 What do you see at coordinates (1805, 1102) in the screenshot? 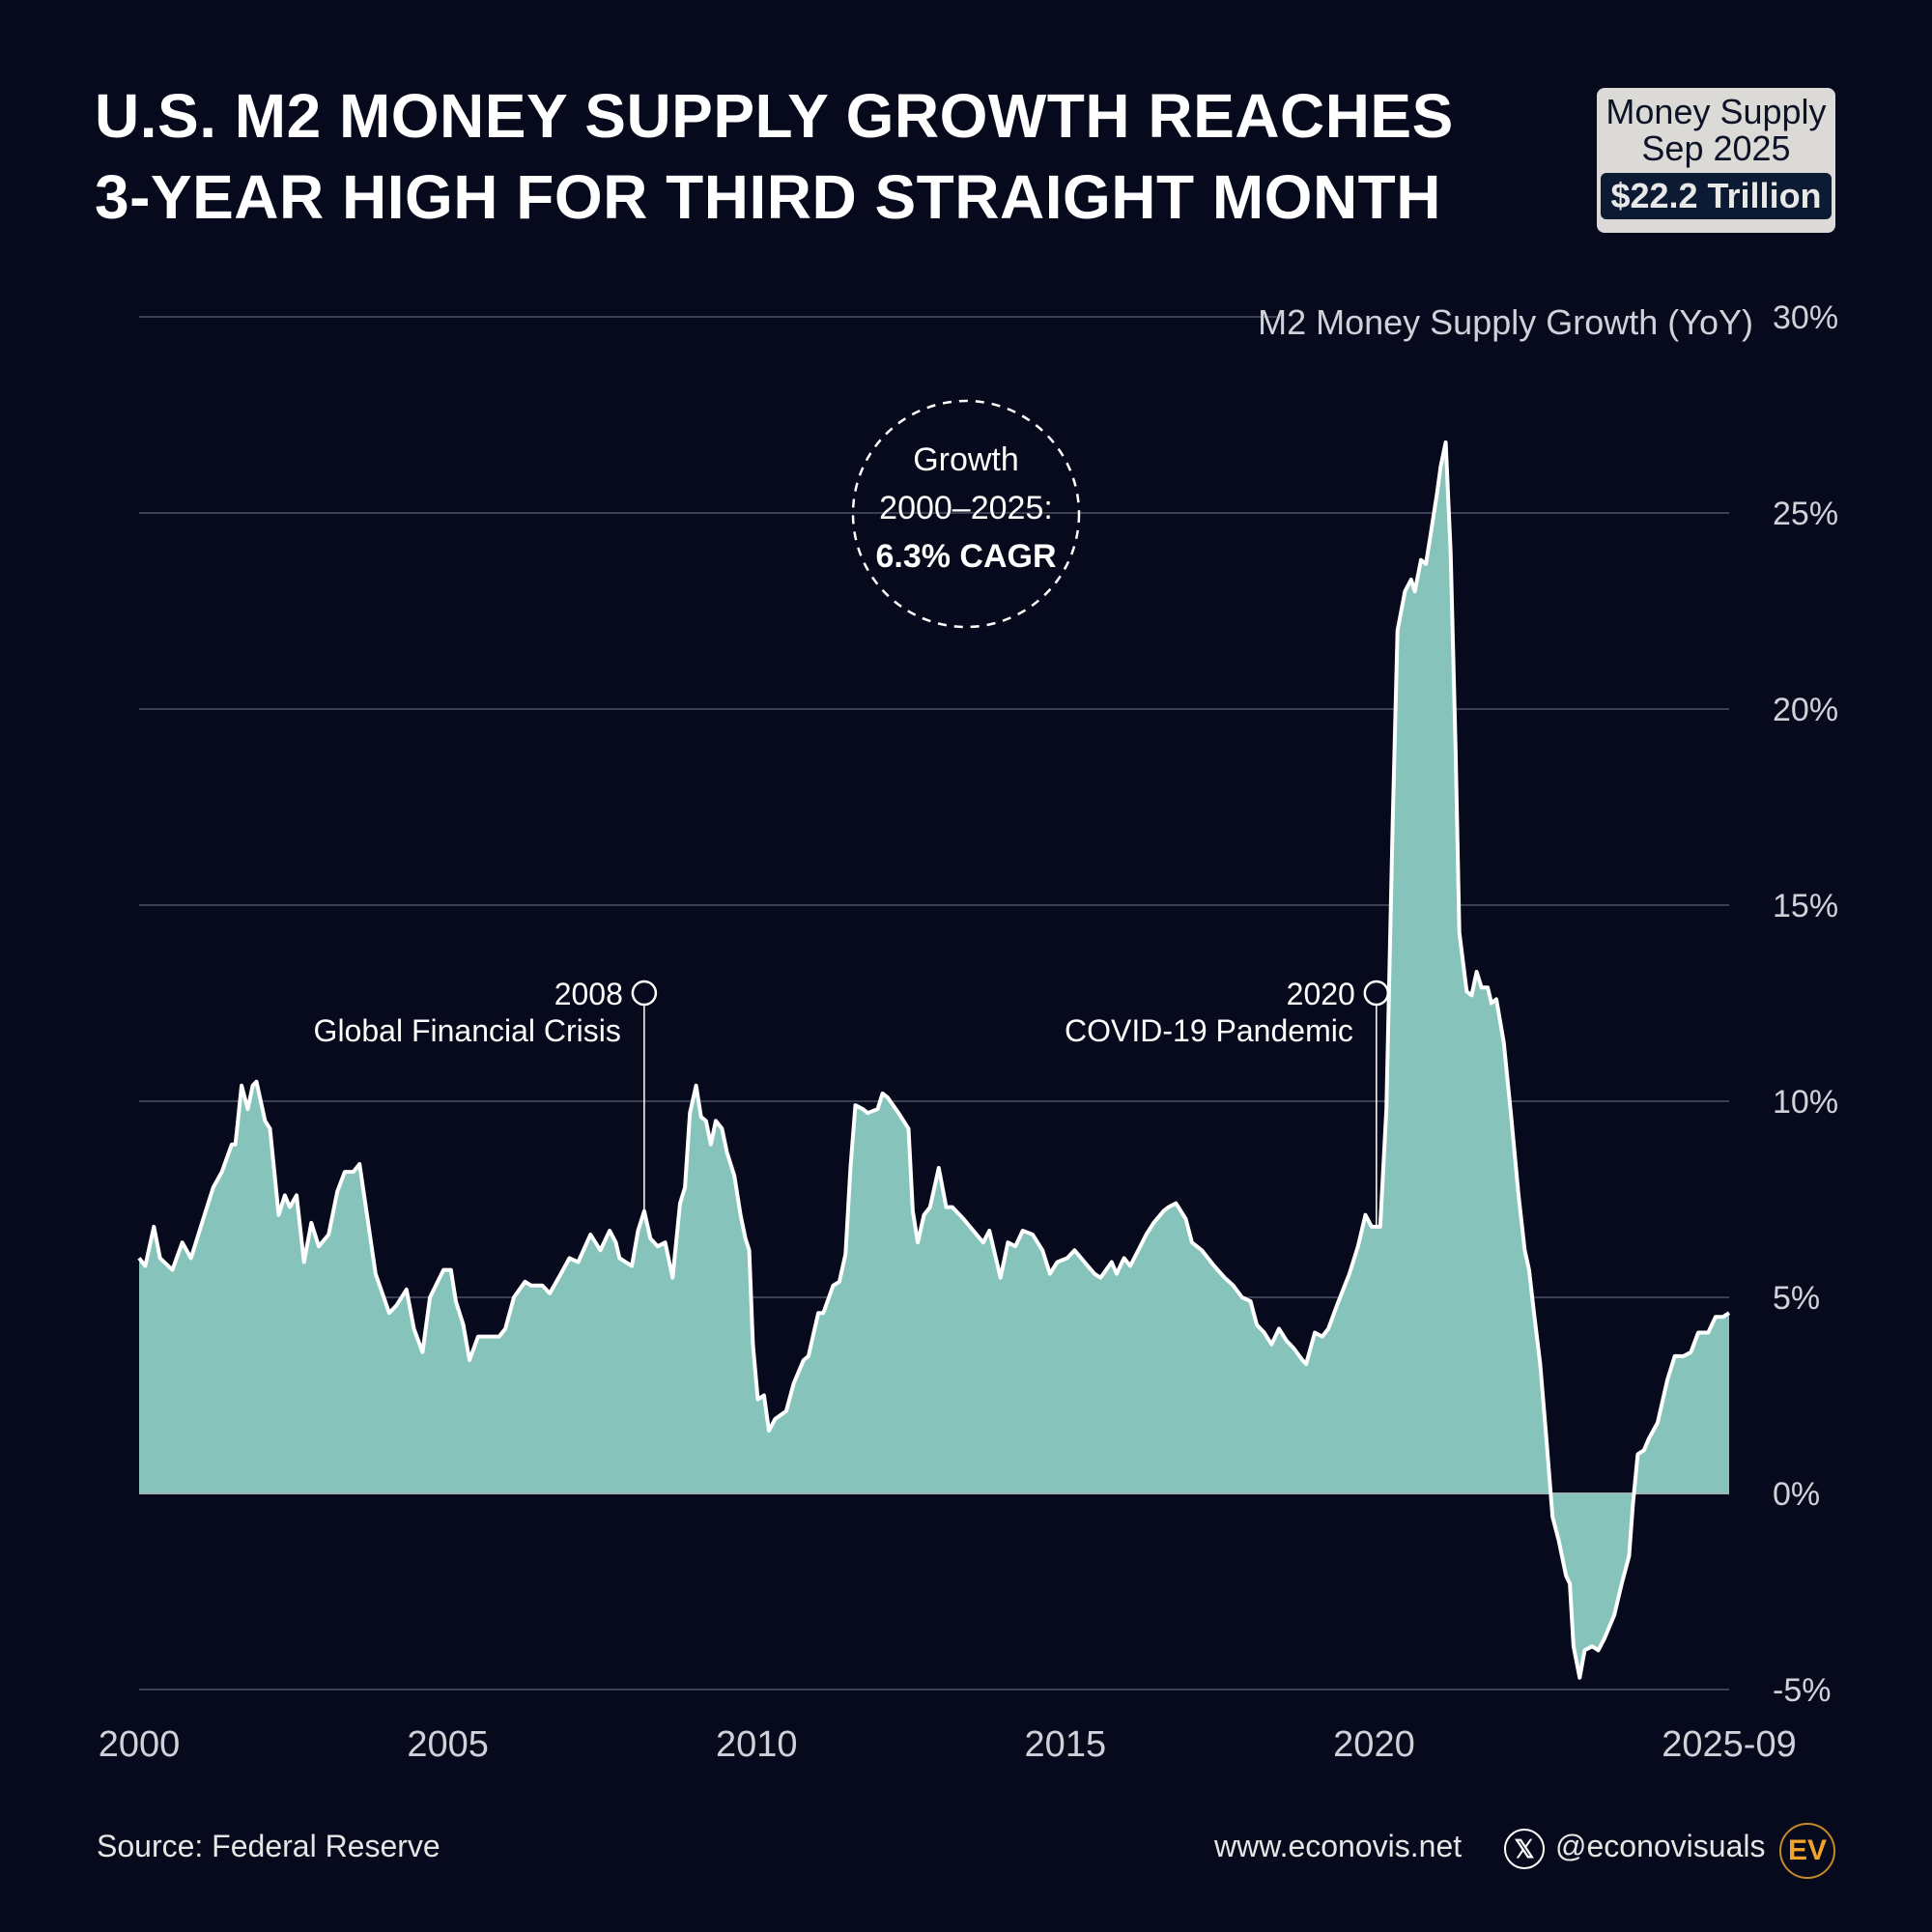
I see `y-tick-label: 10%` at bounding box center [1805, 1102].